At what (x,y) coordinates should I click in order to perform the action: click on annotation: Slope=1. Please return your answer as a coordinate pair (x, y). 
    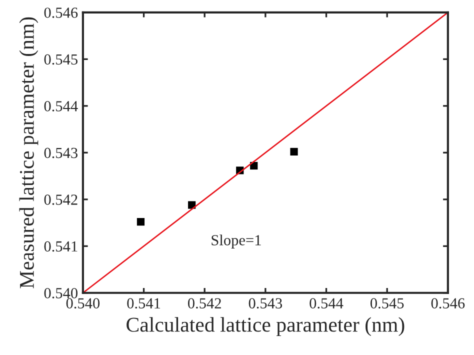
    Looking at the image, I should click on (236, 241).